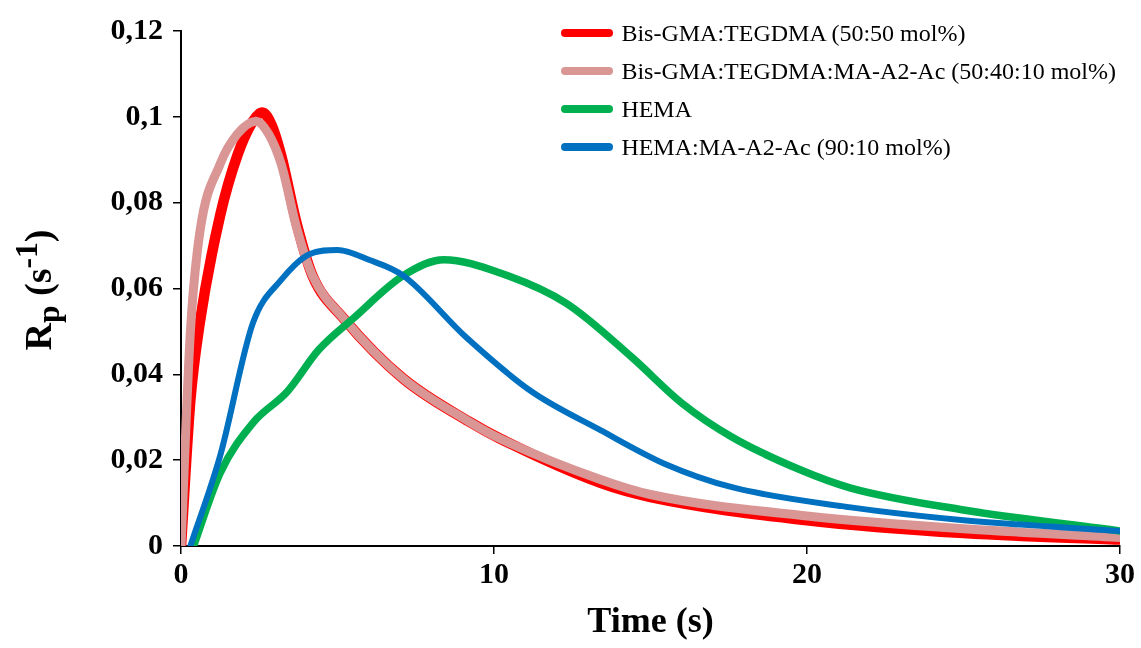  What do you see at coordinates (807, 572) in the screenshot?
I see `x-tick-label: 20` at bounding box center [807, 572].